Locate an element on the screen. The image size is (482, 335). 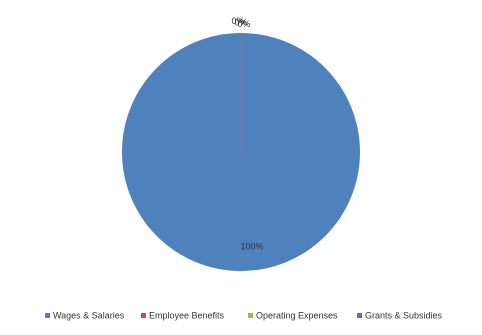
legend-label: Employee Benefits is located at coordinates (187, 315).